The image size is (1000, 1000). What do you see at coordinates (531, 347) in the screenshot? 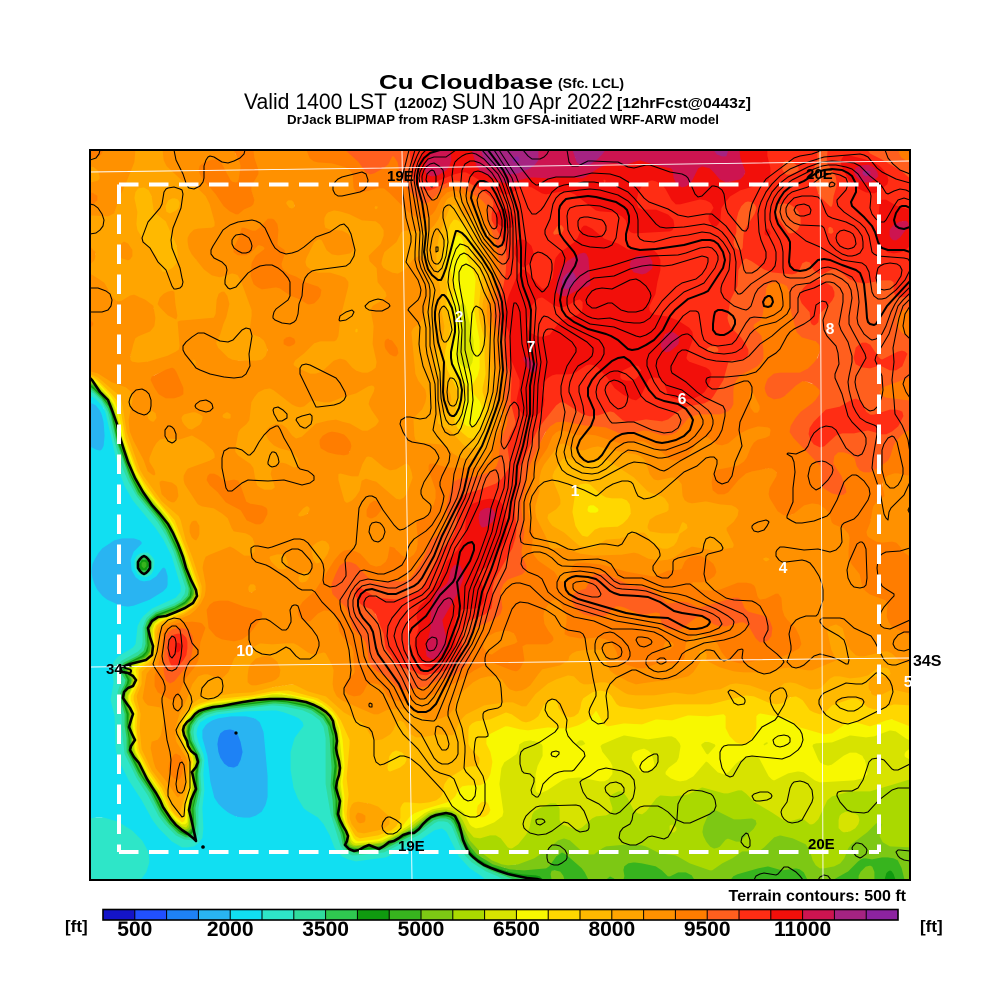
I see `svg-text: 7` at bounding box center [531, 347].